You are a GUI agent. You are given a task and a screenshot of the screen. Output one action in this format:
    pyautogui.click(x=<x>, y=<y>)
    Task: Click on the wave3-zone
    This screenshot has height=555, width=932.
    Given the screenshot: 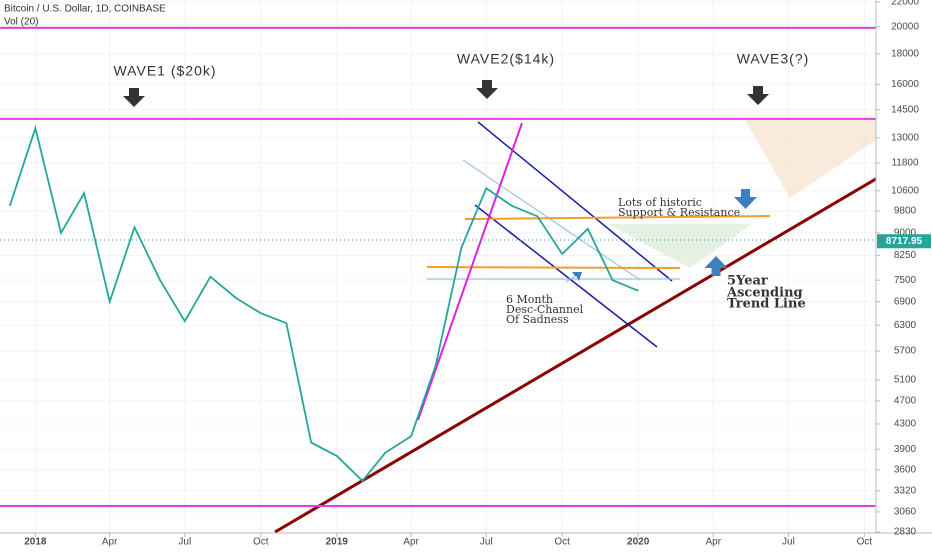 What is the action you would take?
    pyautogui.click(x=810, y=159)
    